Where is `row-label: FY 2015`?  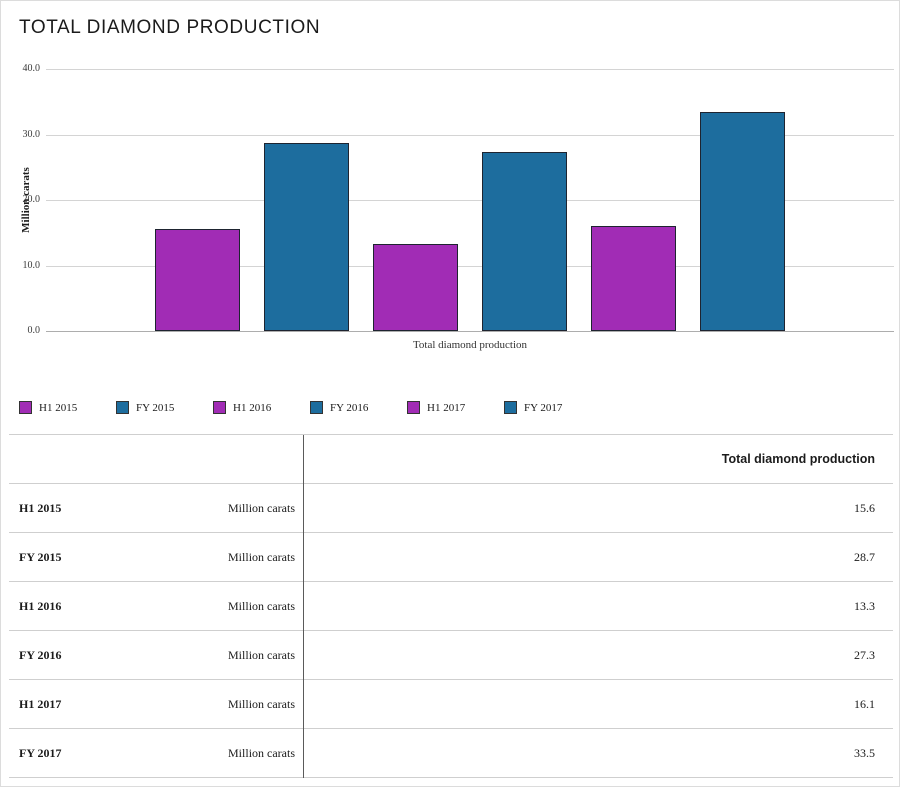
row-label: FY 2015 is located at coordinates (40, 556).